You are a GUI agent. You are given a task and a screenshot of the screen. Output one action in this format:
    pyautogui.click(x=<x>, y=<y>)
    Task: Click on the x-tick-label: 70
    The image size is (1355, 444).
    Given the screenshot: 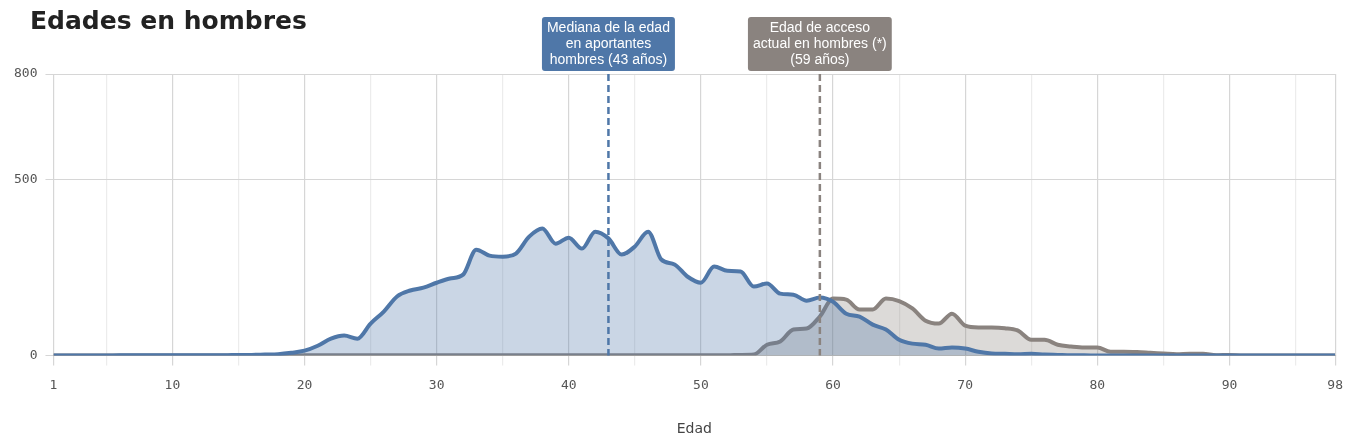 What is the action you would take?
    pyautogui.click(x=965, y=384)
    